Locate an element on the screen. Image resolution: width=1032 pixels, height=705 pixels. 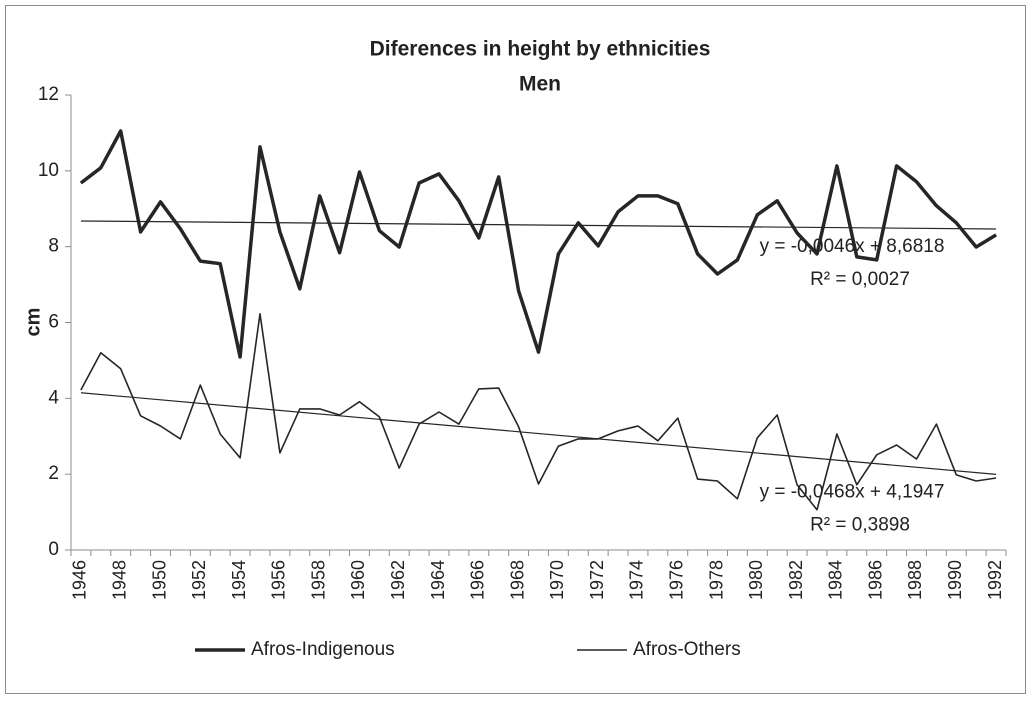
x-tick-label: 1978 is located at coordinates (716, 580).